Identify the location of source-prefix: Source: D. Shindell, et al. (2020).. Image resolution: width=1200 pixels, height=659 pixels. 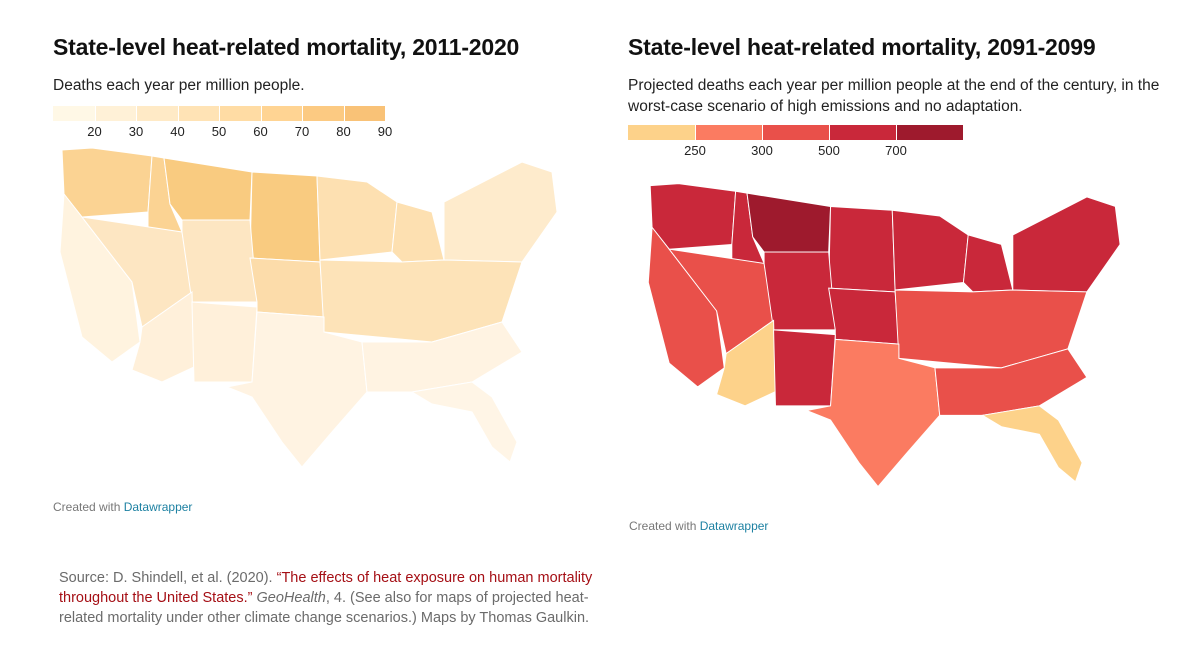
(166, 578).